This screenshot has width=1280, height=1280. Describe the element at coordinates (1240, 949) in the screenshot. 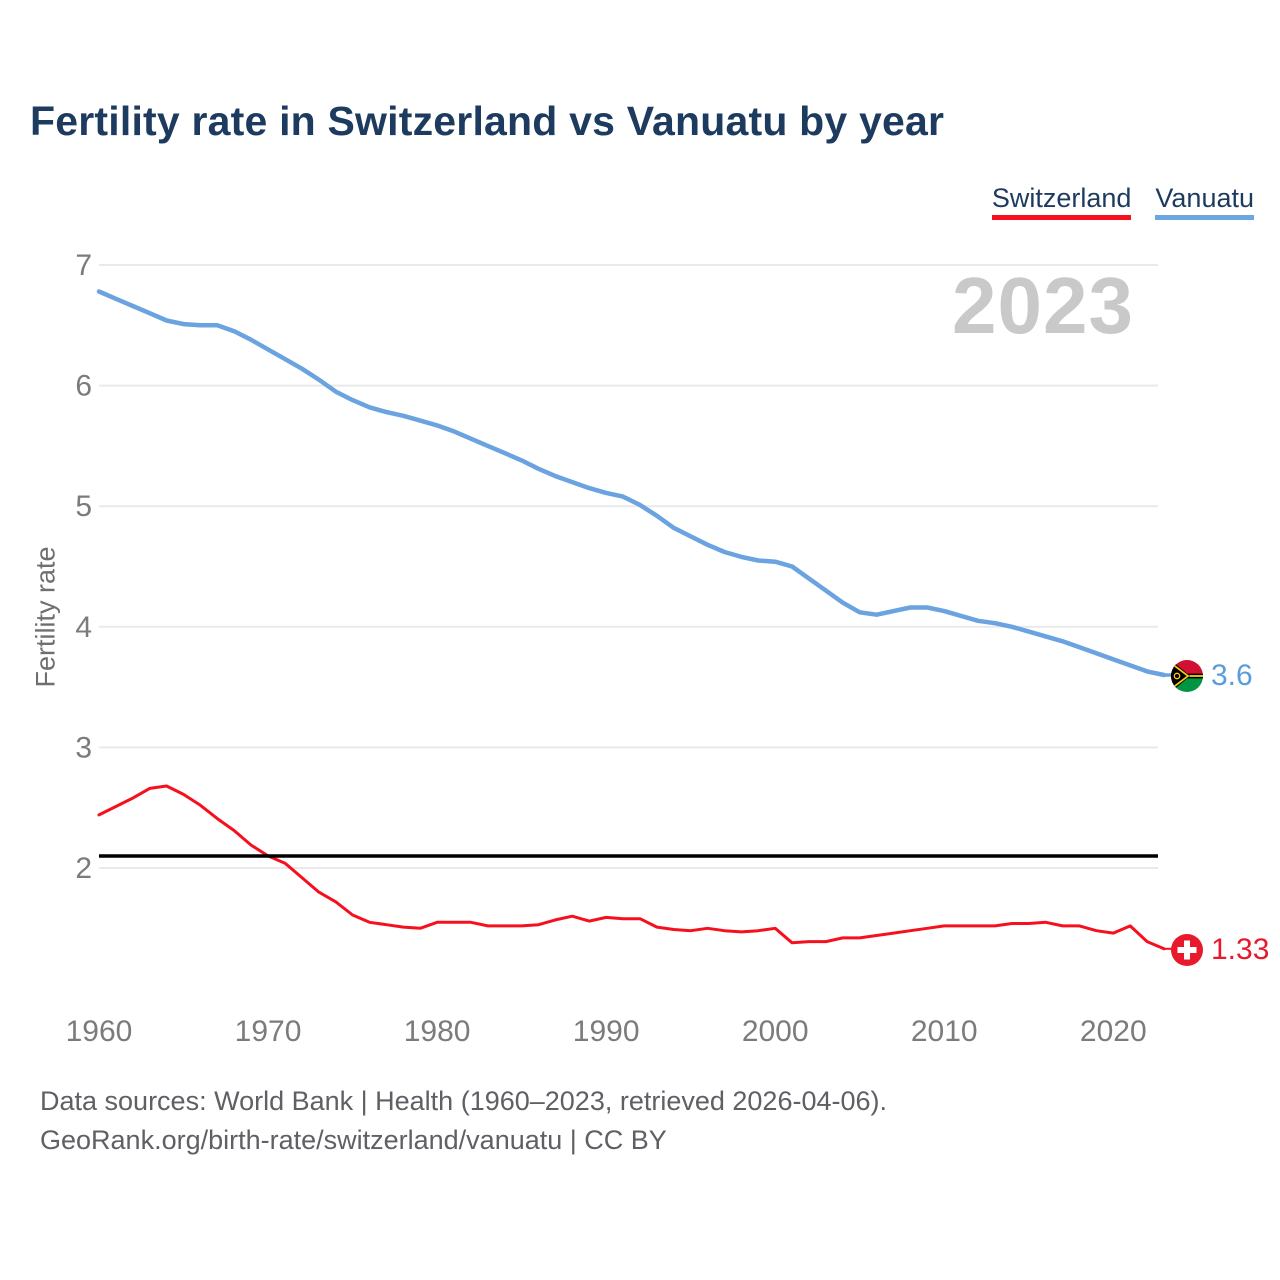

I see `end-value-switzerland: 1.33` at that location.